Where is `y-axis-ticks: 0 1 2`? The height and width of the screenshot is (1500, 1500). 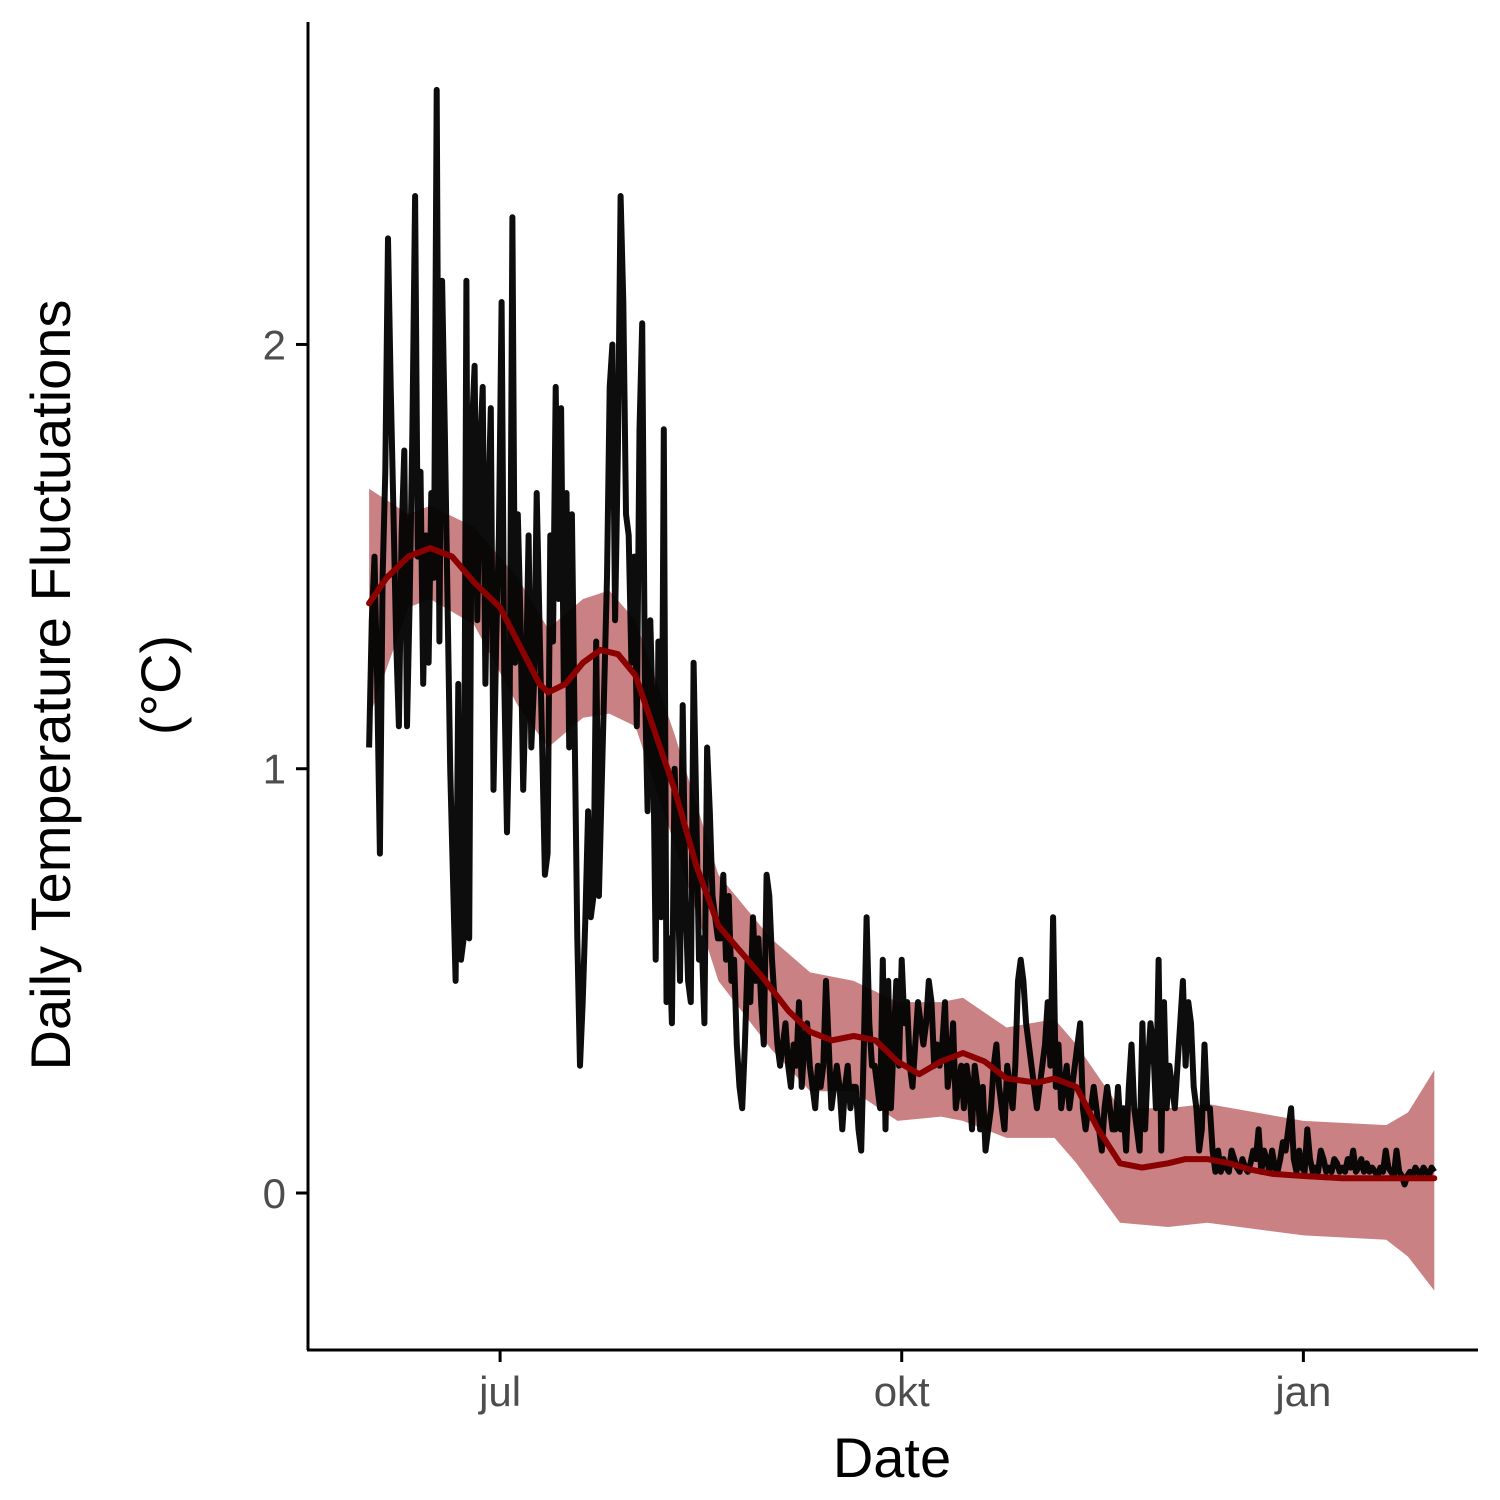
y-axis-ticks: 0 1 2 is located at coordinates (285, 769).